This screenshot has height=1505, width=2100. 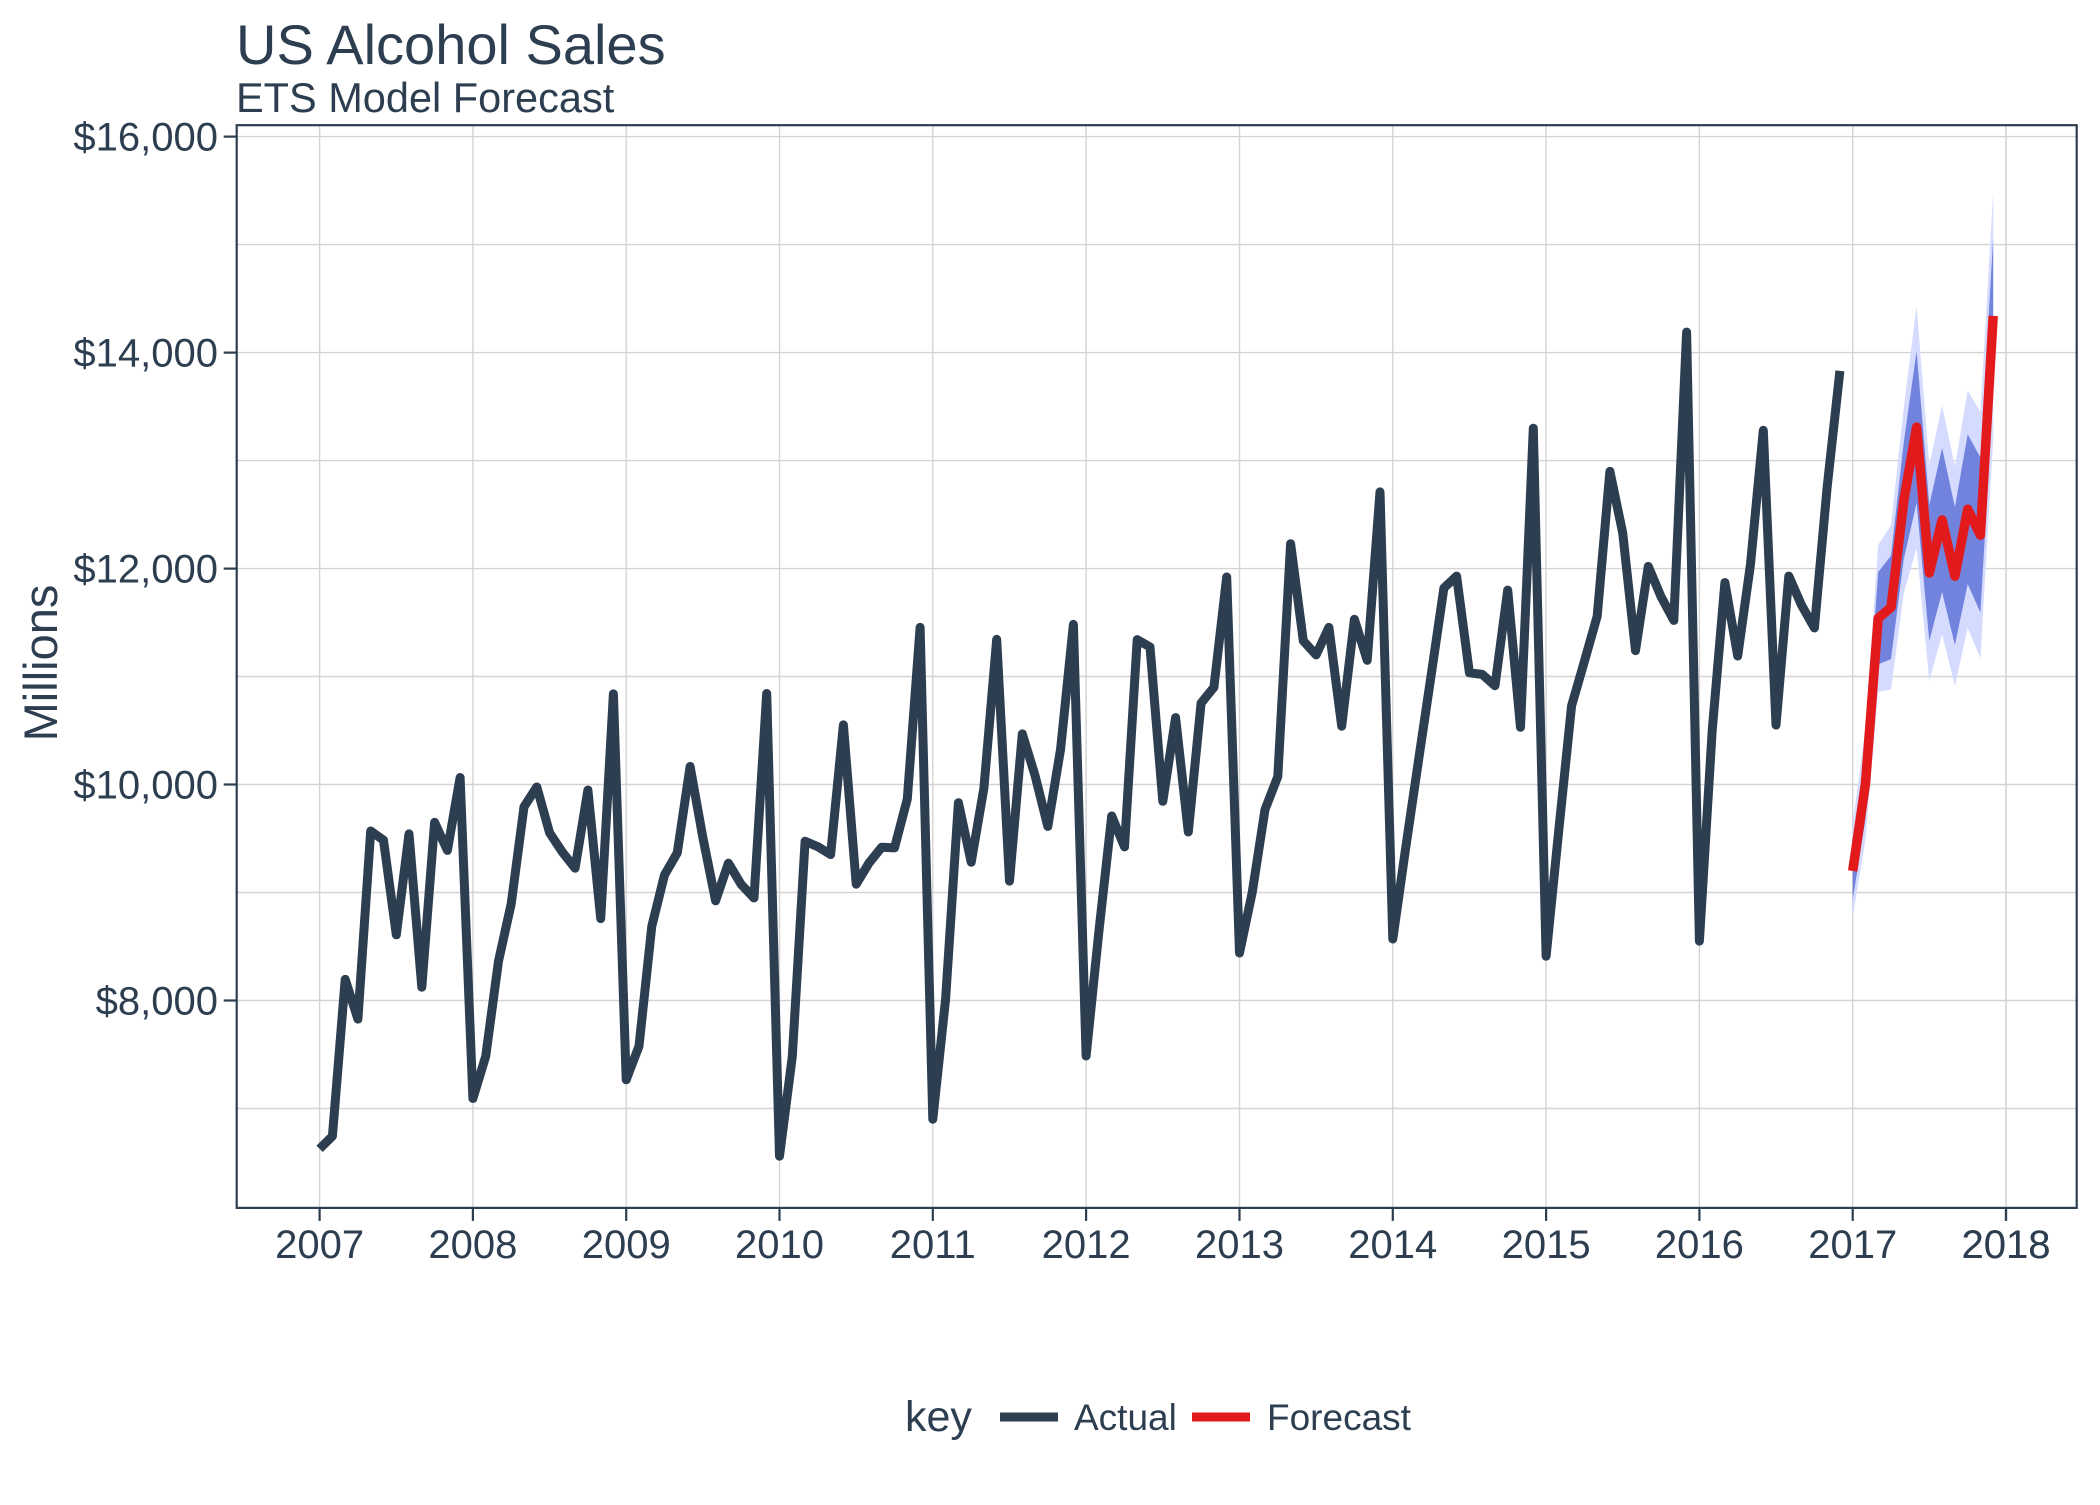 What do you see at coordinates (145, 138) in the screenshot?
I see `svg-text: $16,000` at bounding box center [145, 138].